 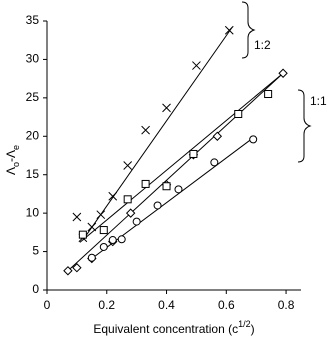 I want to click on y-tick-label: 15, so click(x=33, y=174).